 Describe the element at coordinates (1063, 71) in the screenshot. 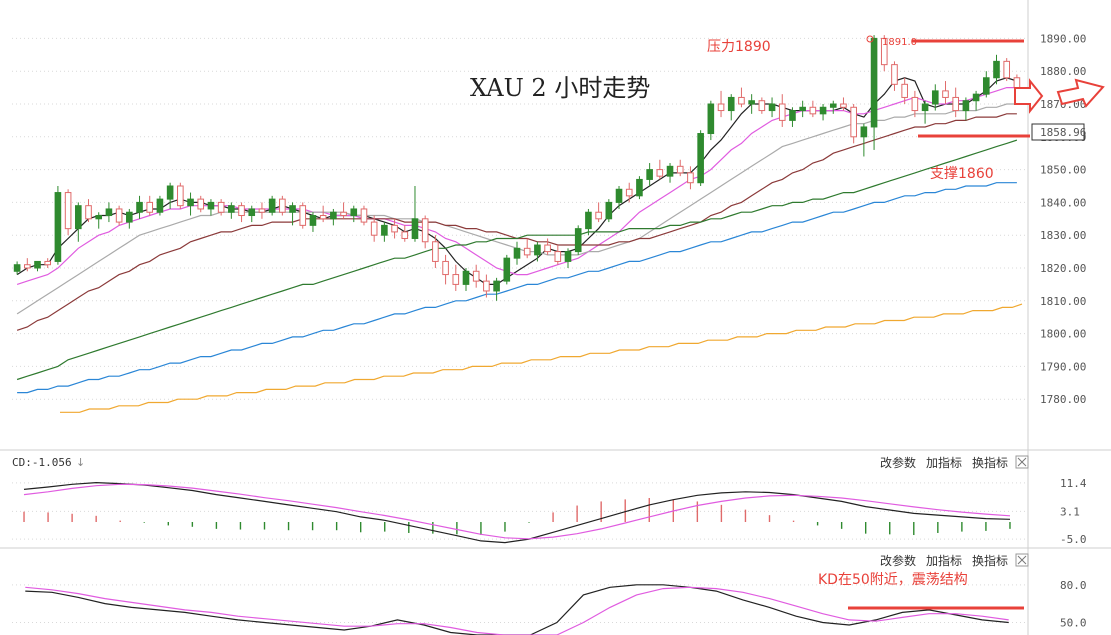

I see `price-tick-label: 1880.00` at that location.